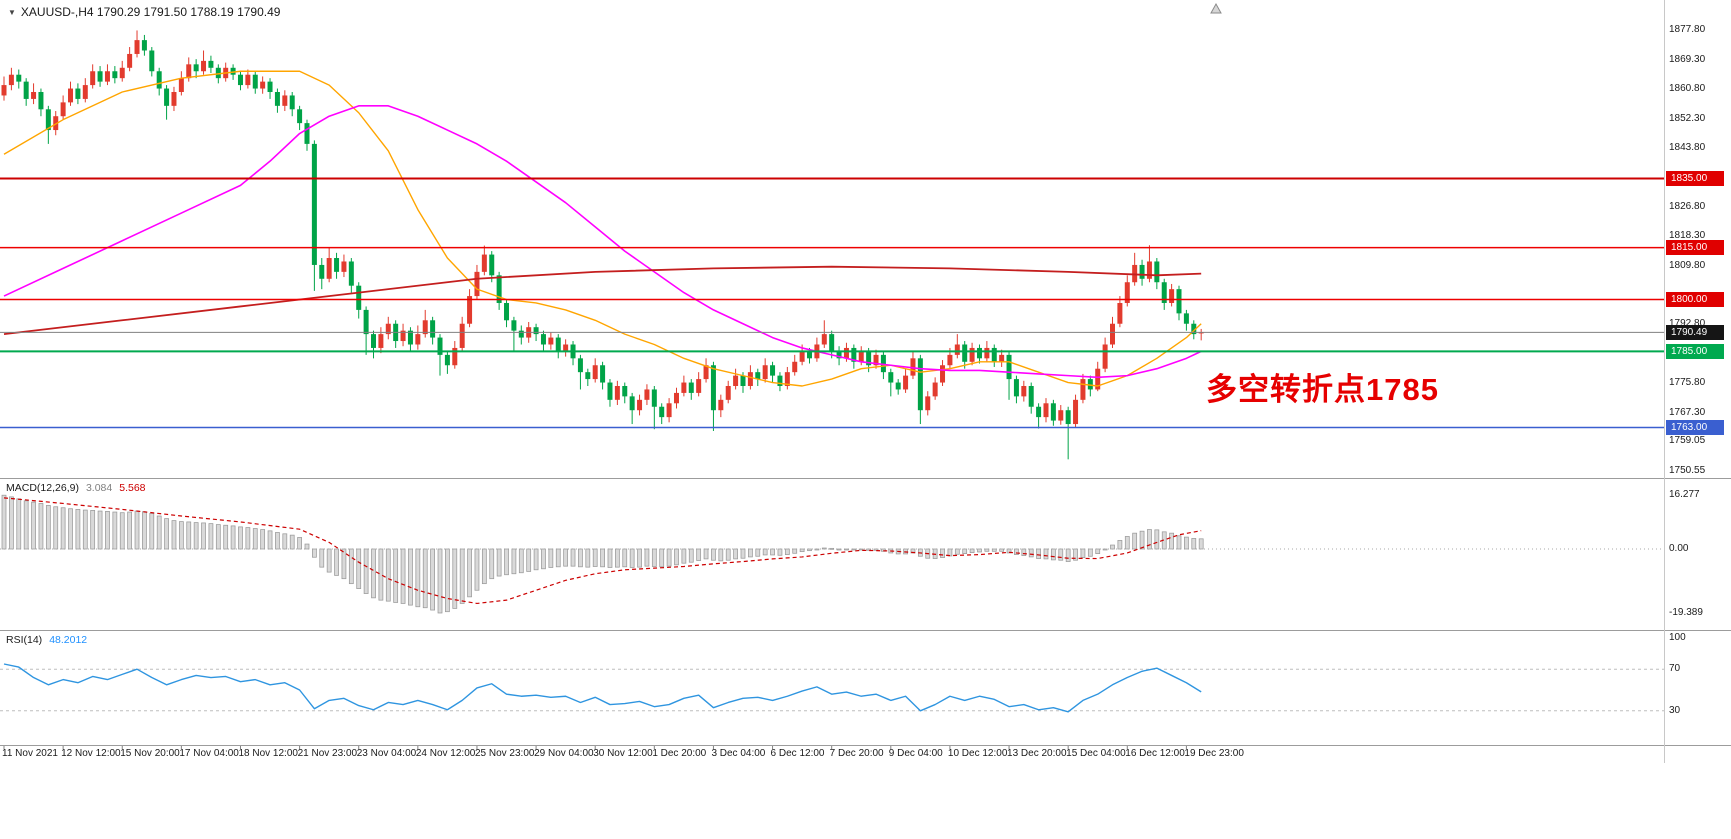 Image resolution: width=1731 pixels, height=839 pixels. I want to click on time-axis-label: 29 Nov 04:00, so click(564, 753).